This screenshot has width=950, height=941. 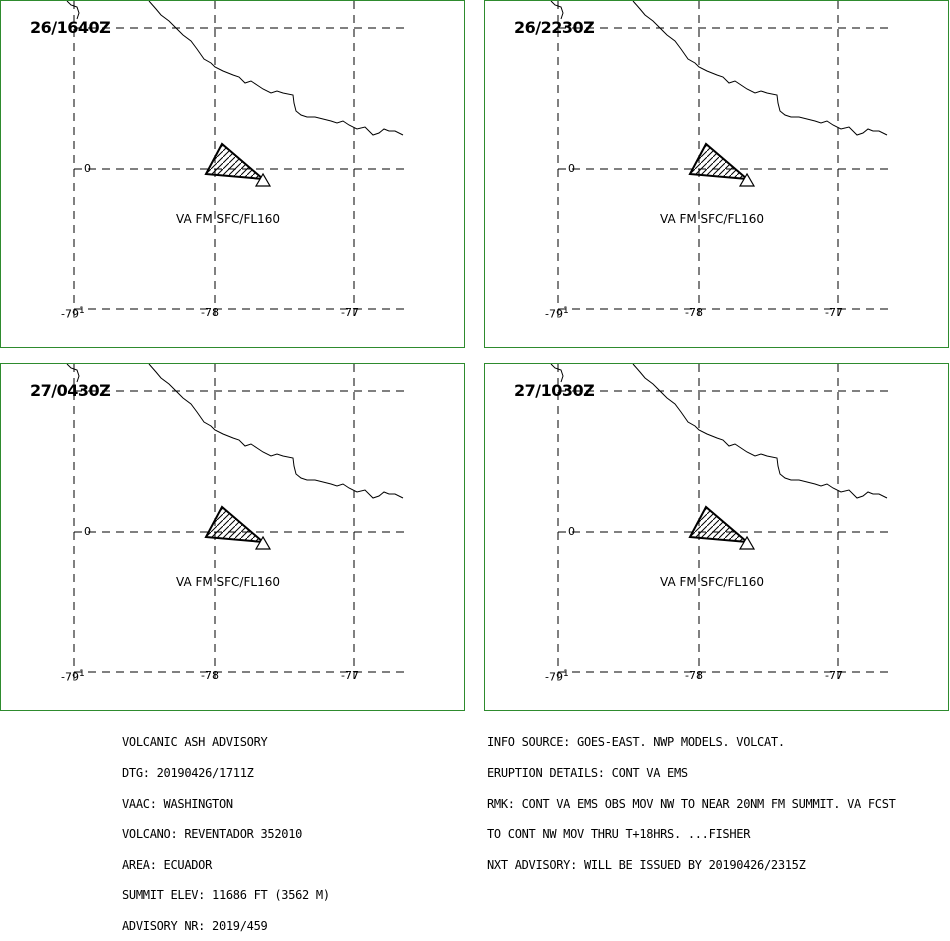 What do you see at coordinates (177, 803) in the screenshot?
I see `advisory-line: VAAC: WASHINGTON` at bounding box center [177, 803].